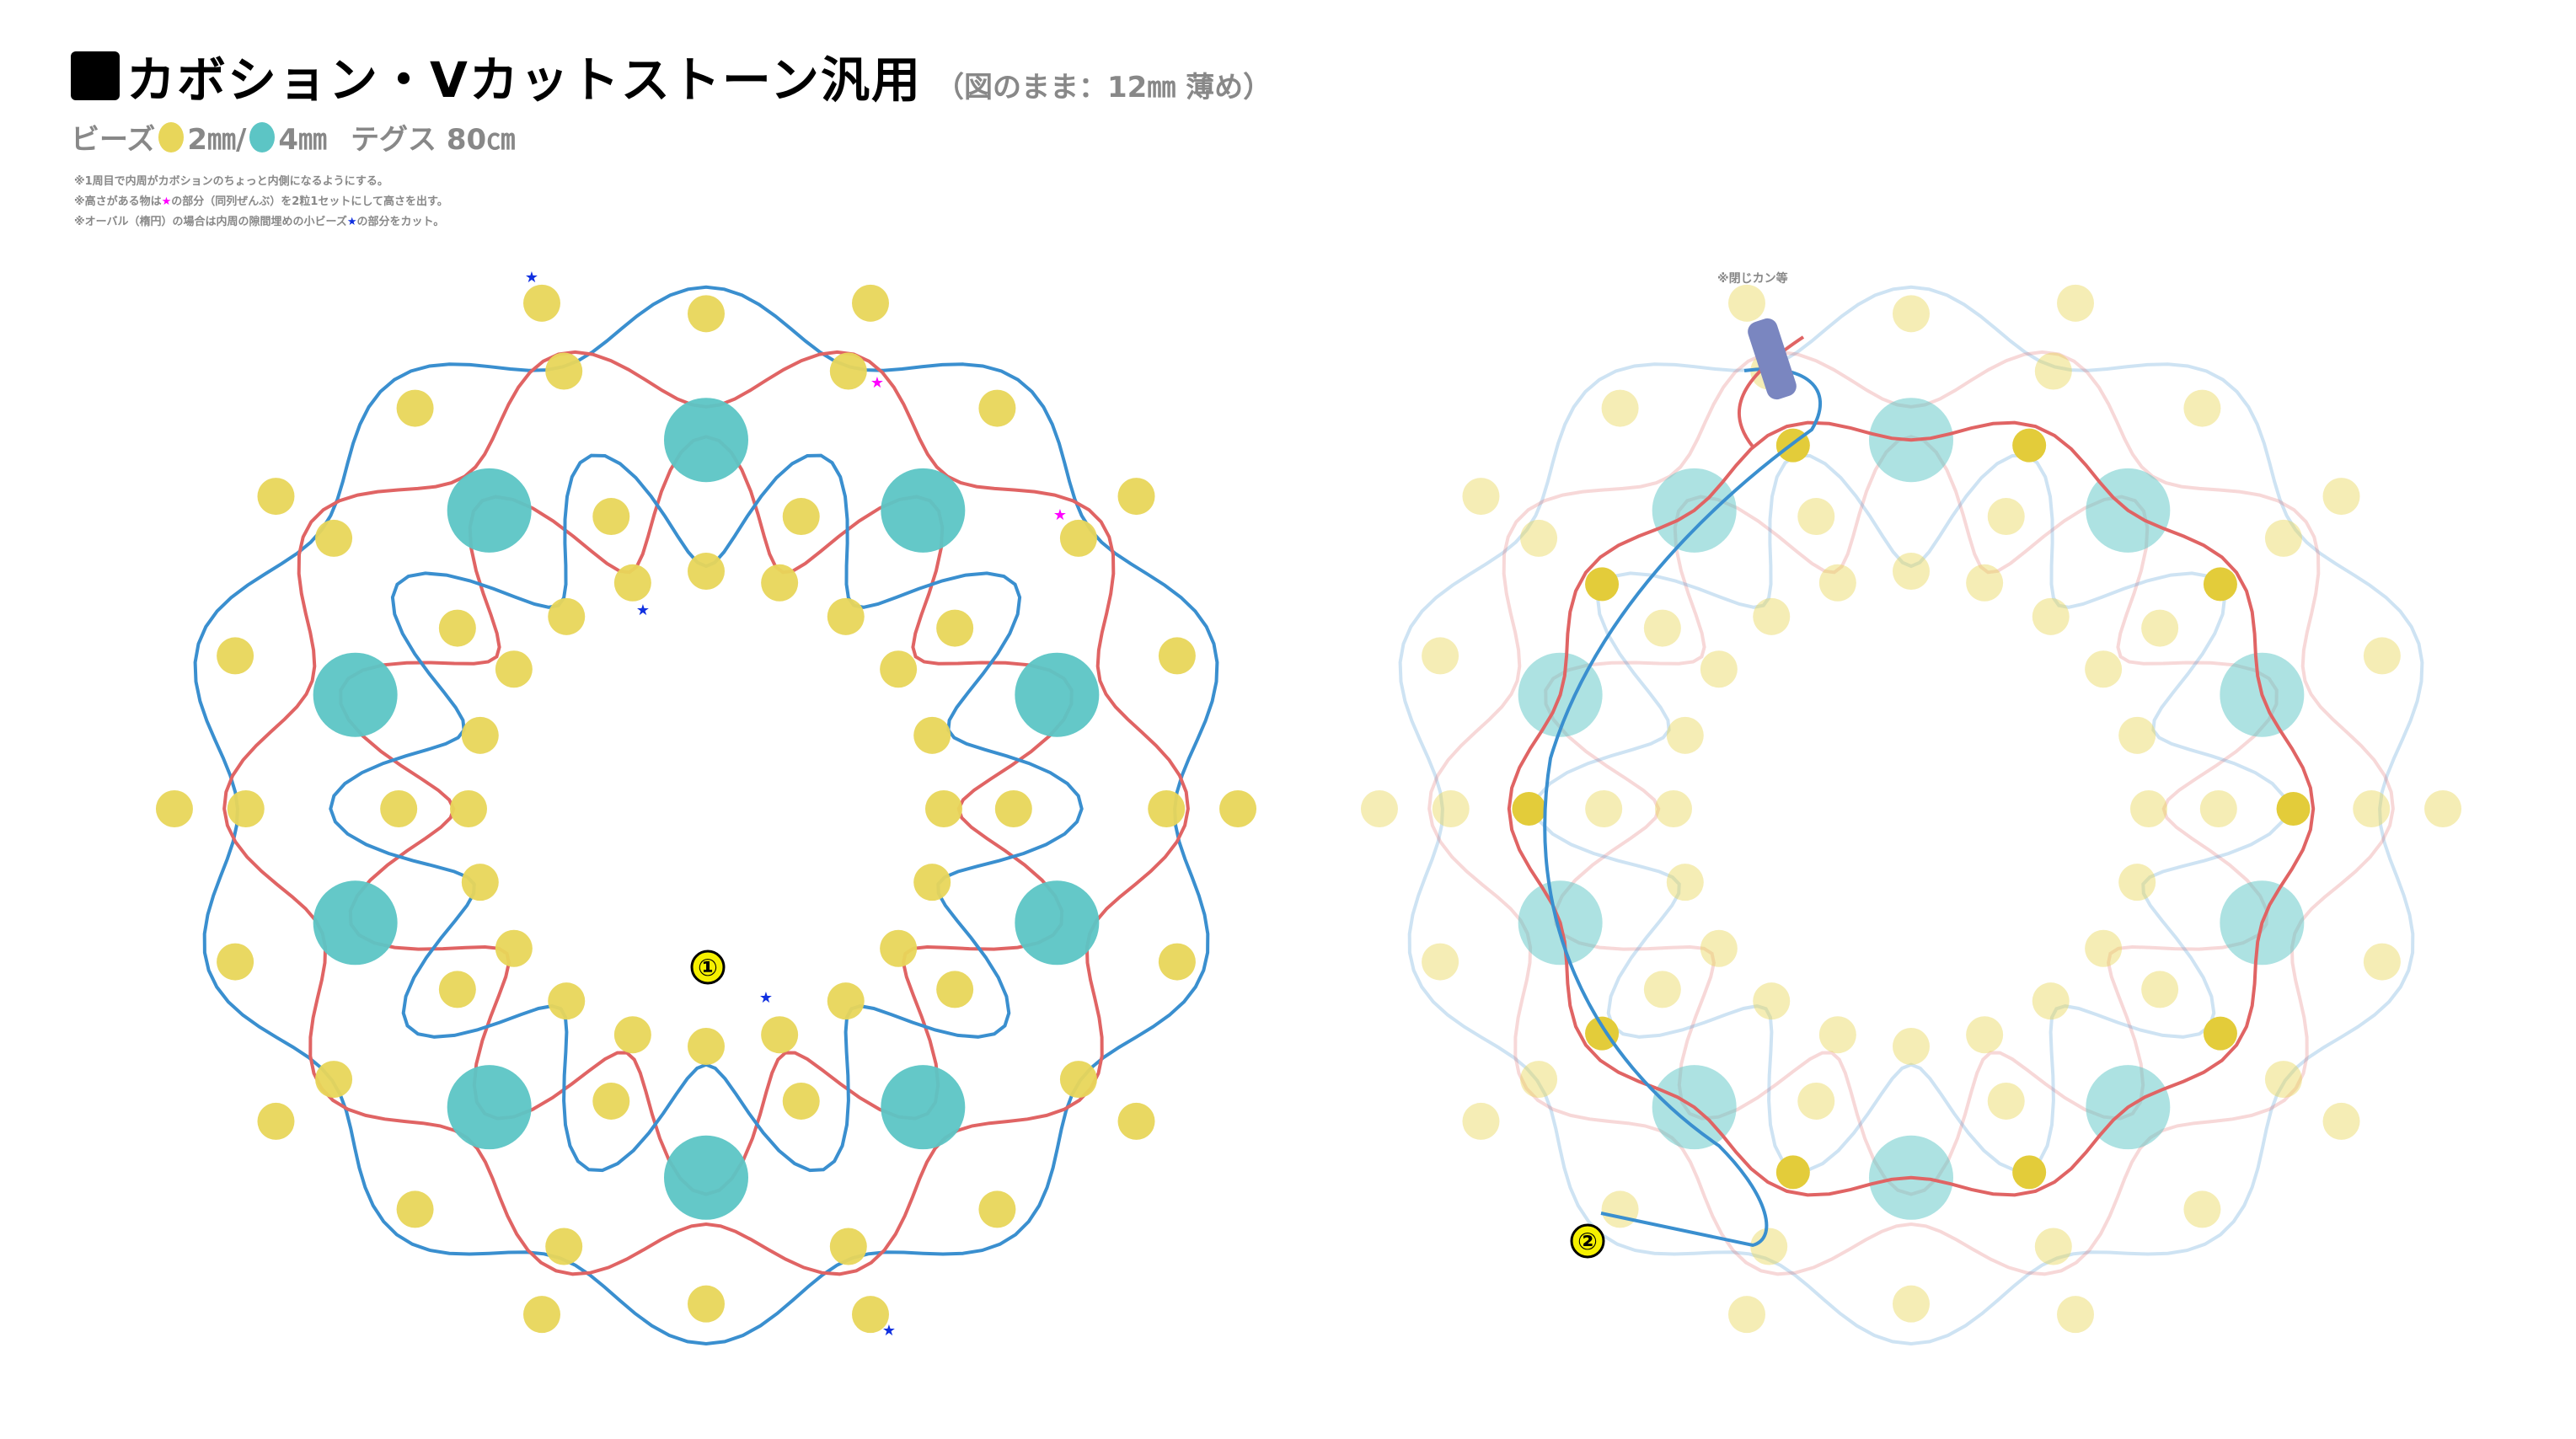  What do you see at coordinates (96, 75) in the screenshot?
I see `title-square-icon` at bounding box center [96, 75].